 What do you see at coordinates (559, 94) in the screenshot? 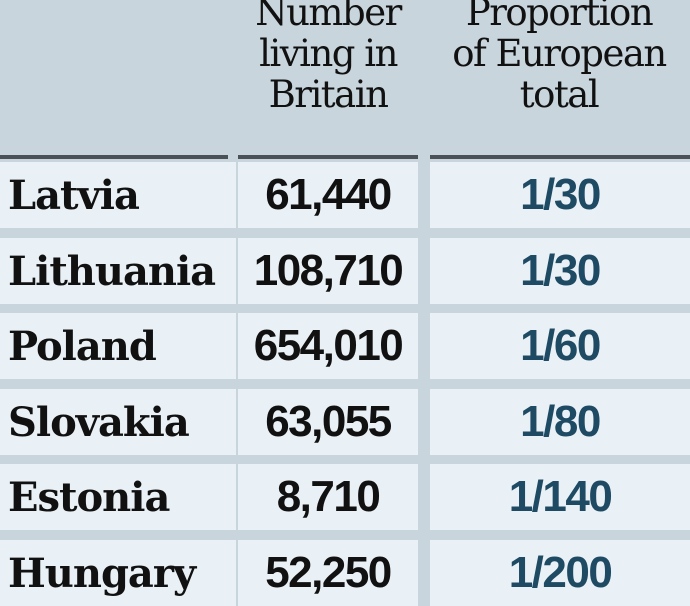
I see `header-proportion-line: total` at bounding box center [559, 94].